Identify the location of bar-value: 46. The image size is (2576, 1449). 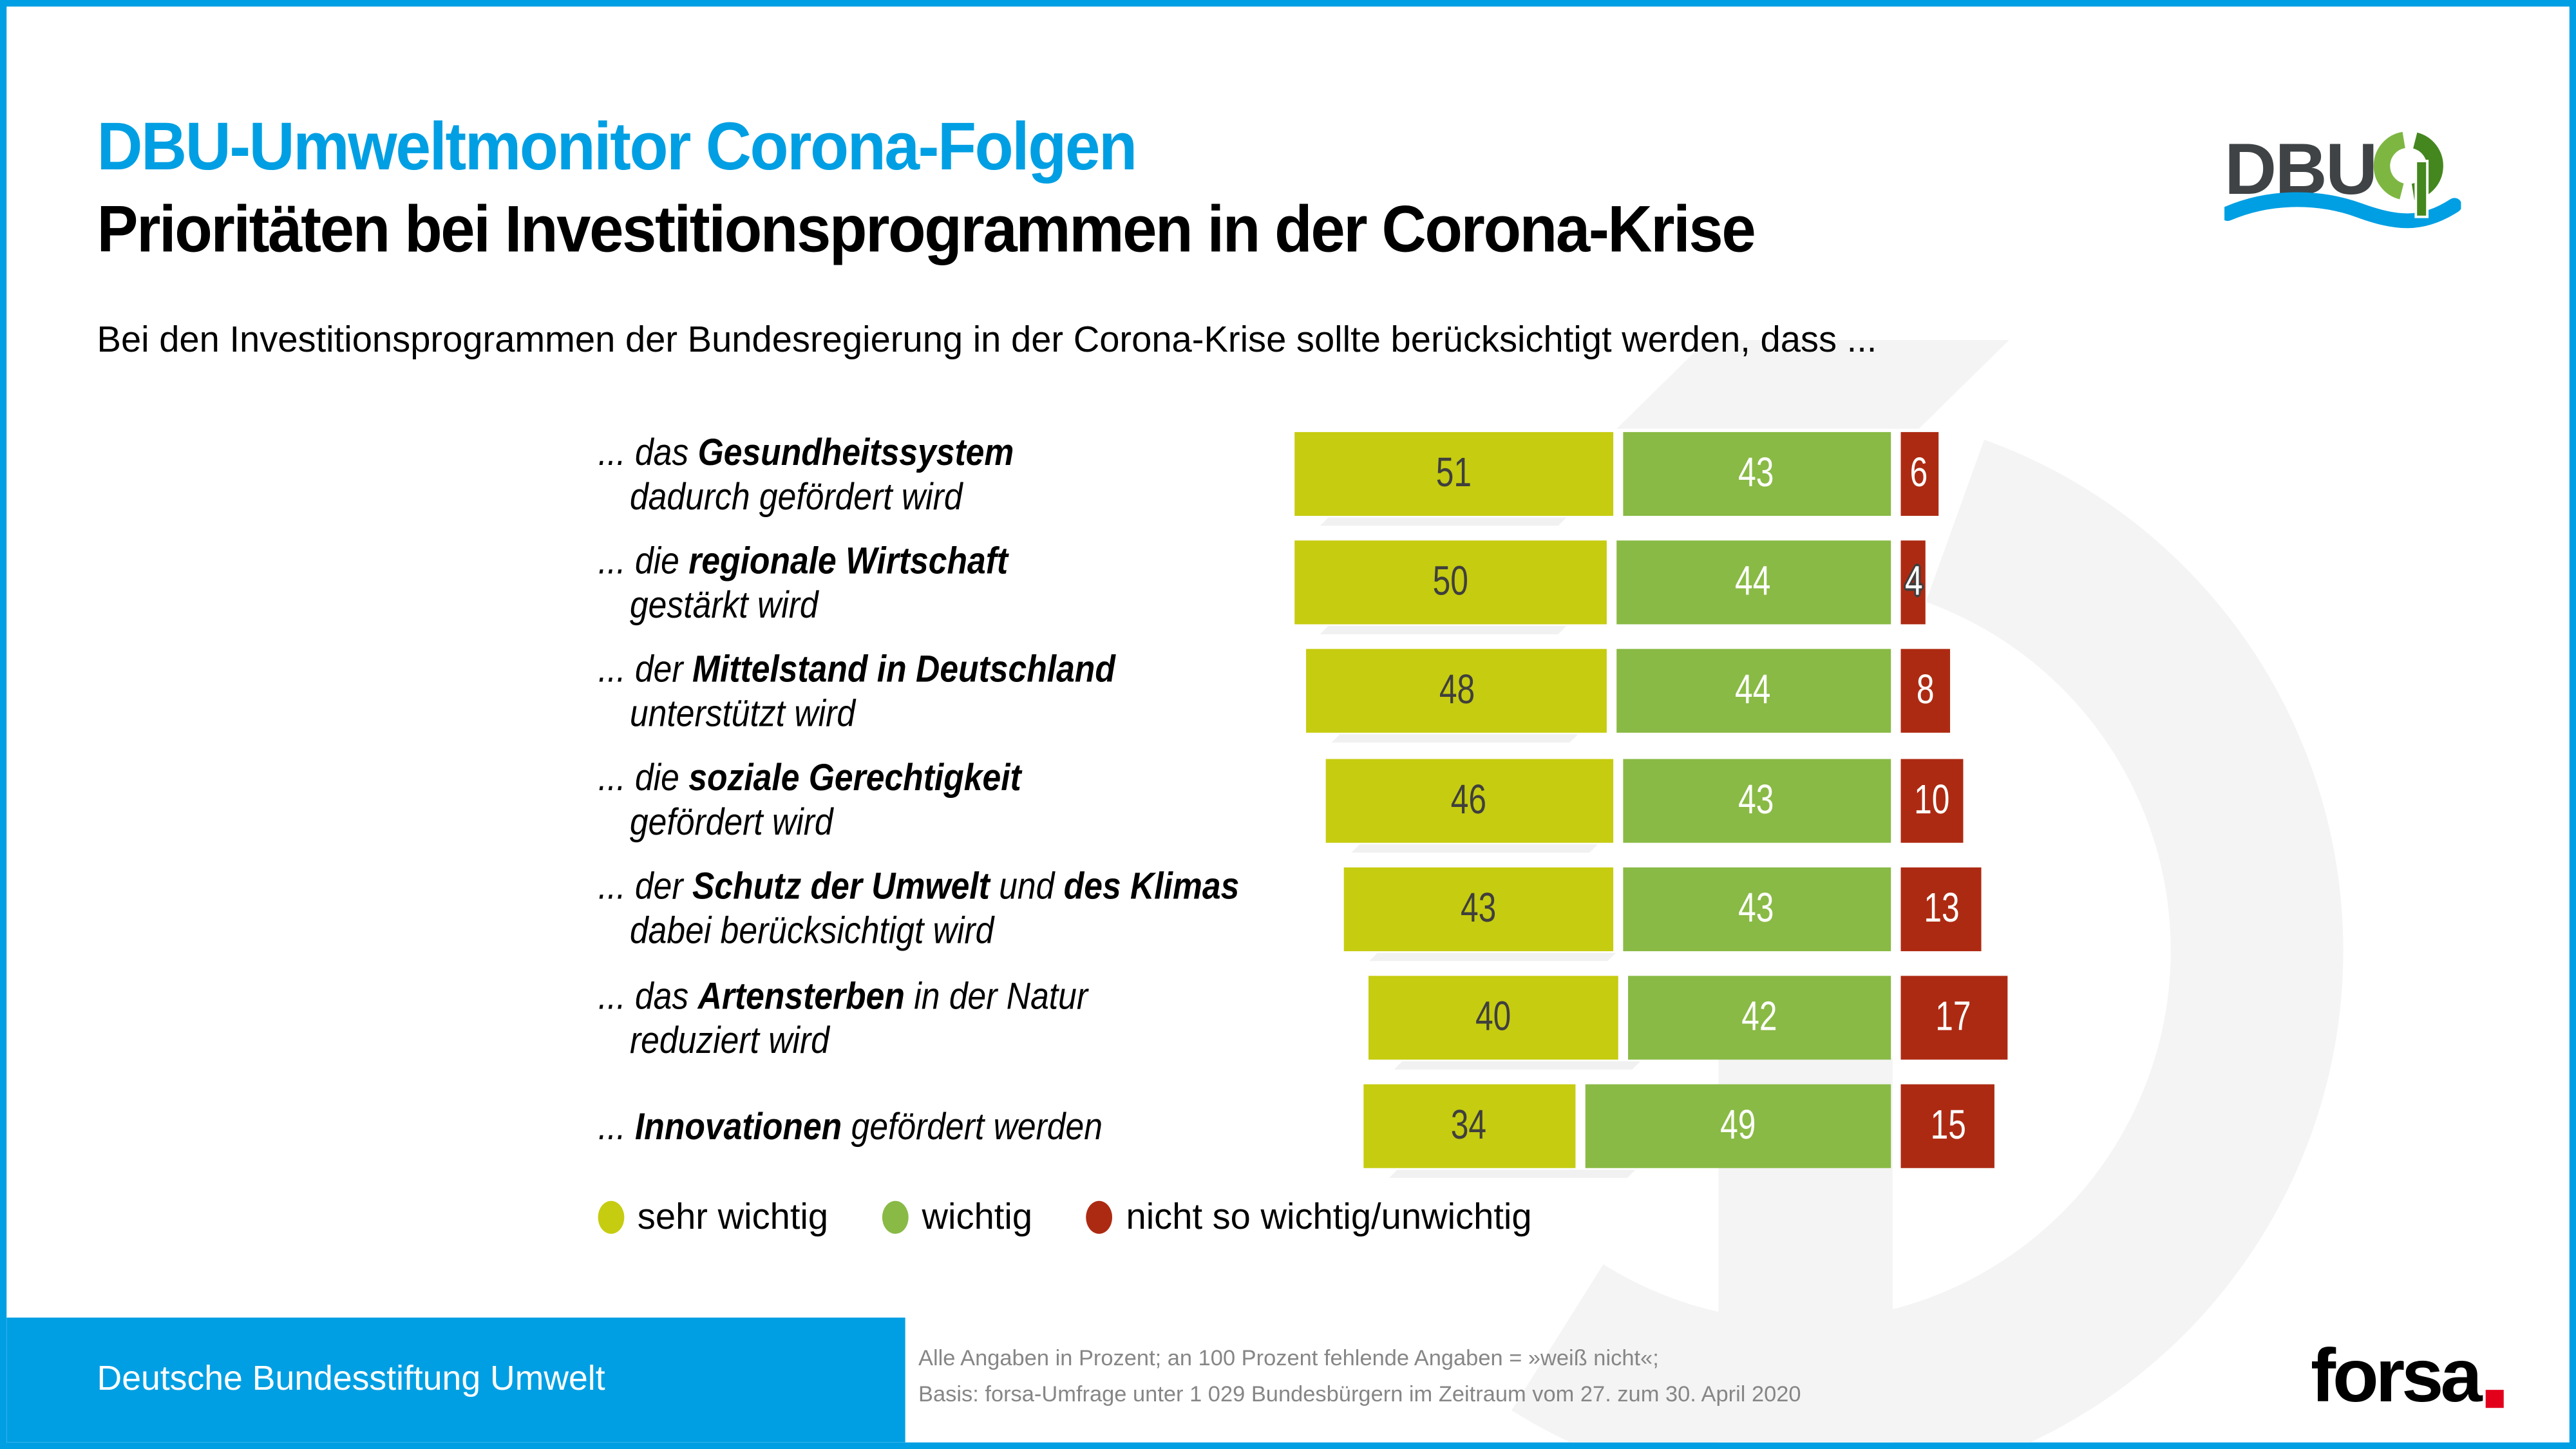
(1469, 799).